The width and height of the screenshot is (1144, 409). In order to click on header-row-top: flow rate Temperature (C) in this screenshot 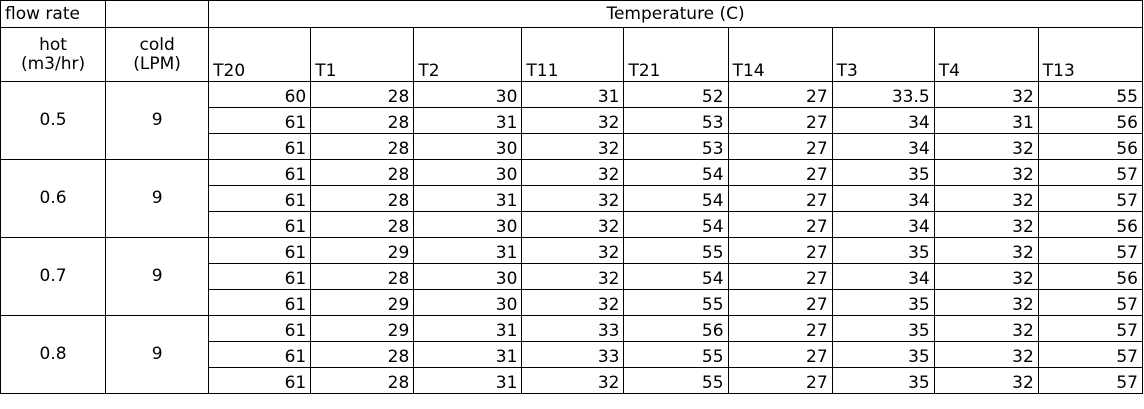, I will do `click(571, 14)`.